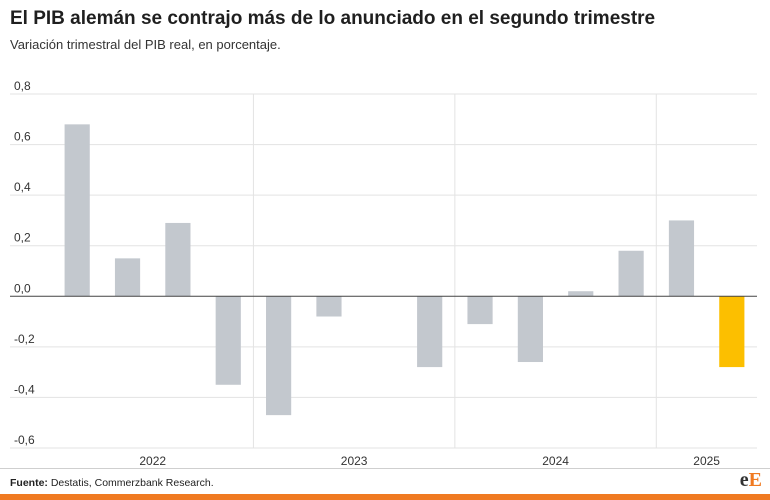 This screenshot has width=770, height=500. Describe the element at coordinates (29, 483) in the screenshot. I see `source-label: Fuente:` at that location.